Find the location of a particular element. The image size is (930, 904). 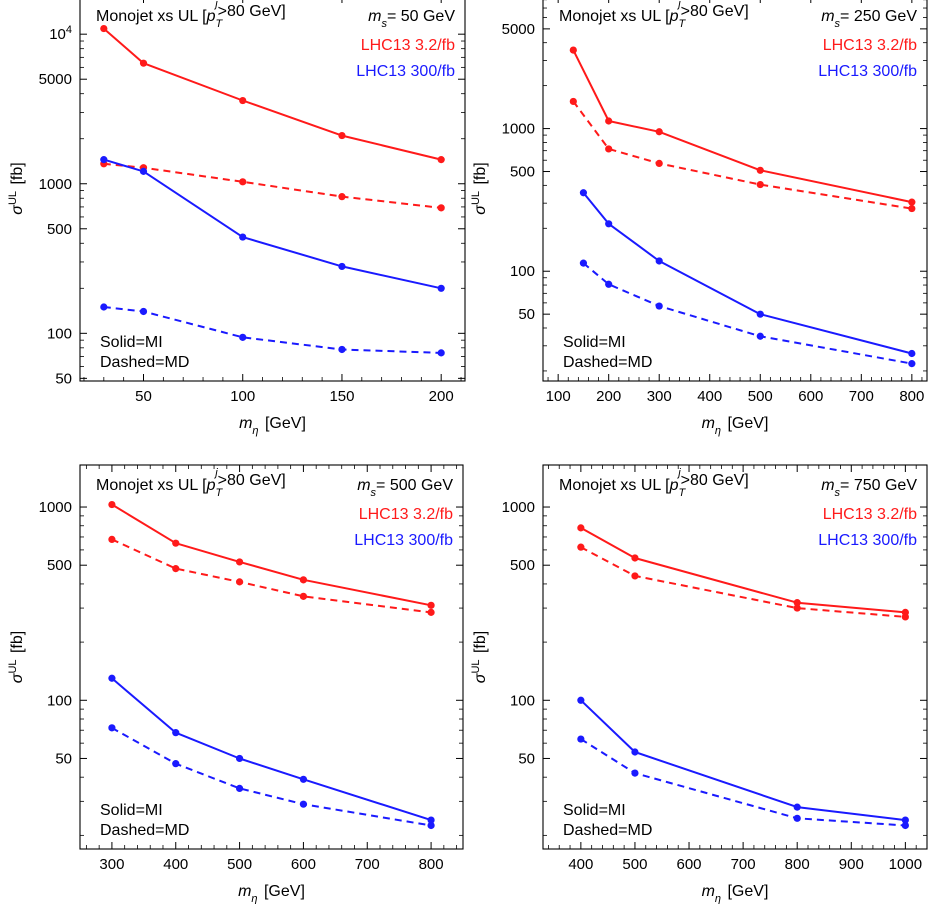

x-tick-label: 500 is located at coordinates (239, 864).